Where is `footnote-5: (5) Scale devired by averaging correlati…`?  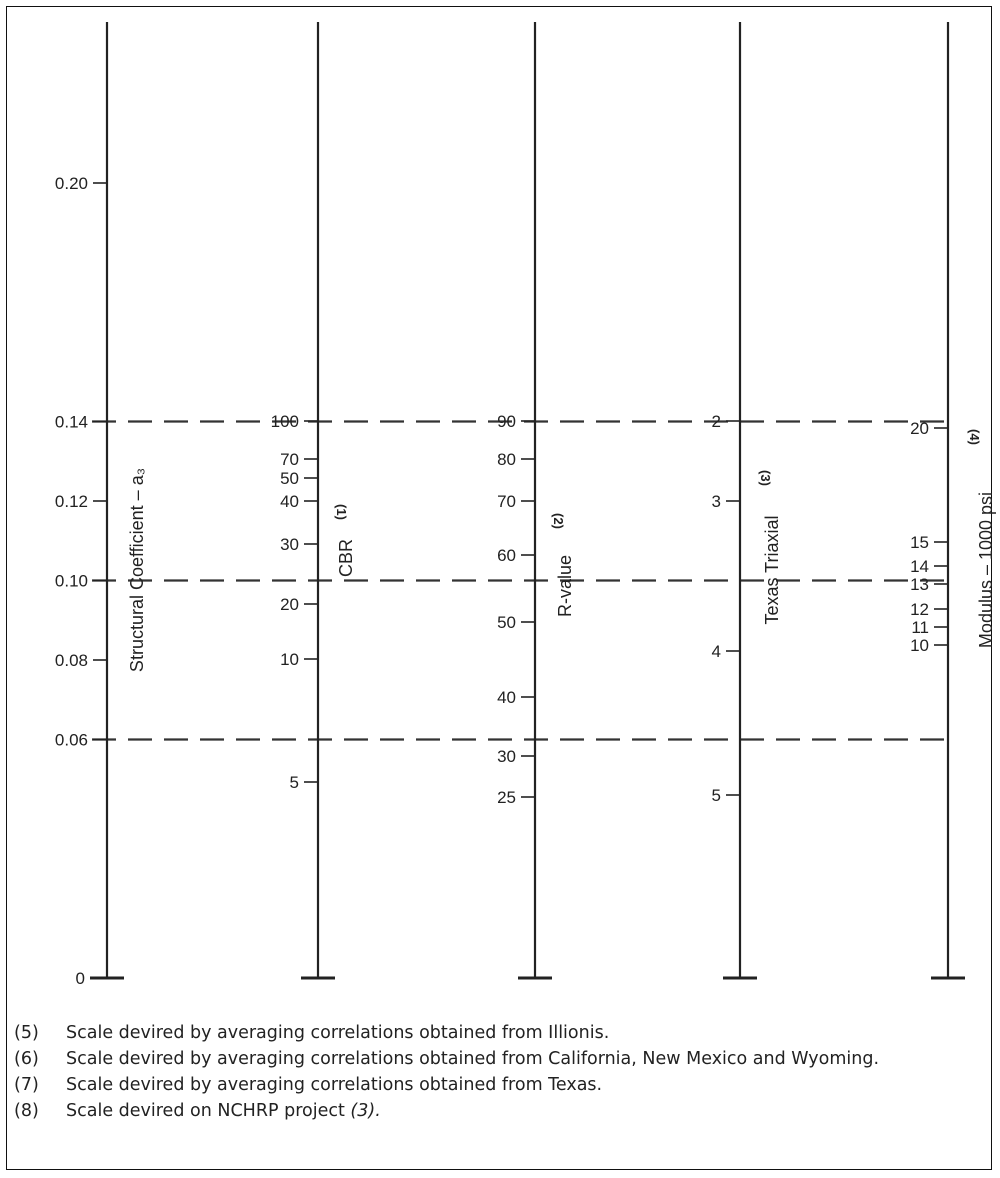
footnote-5: (5) Scale devired by averaging correlati… is located at coordinates (504, 1033).